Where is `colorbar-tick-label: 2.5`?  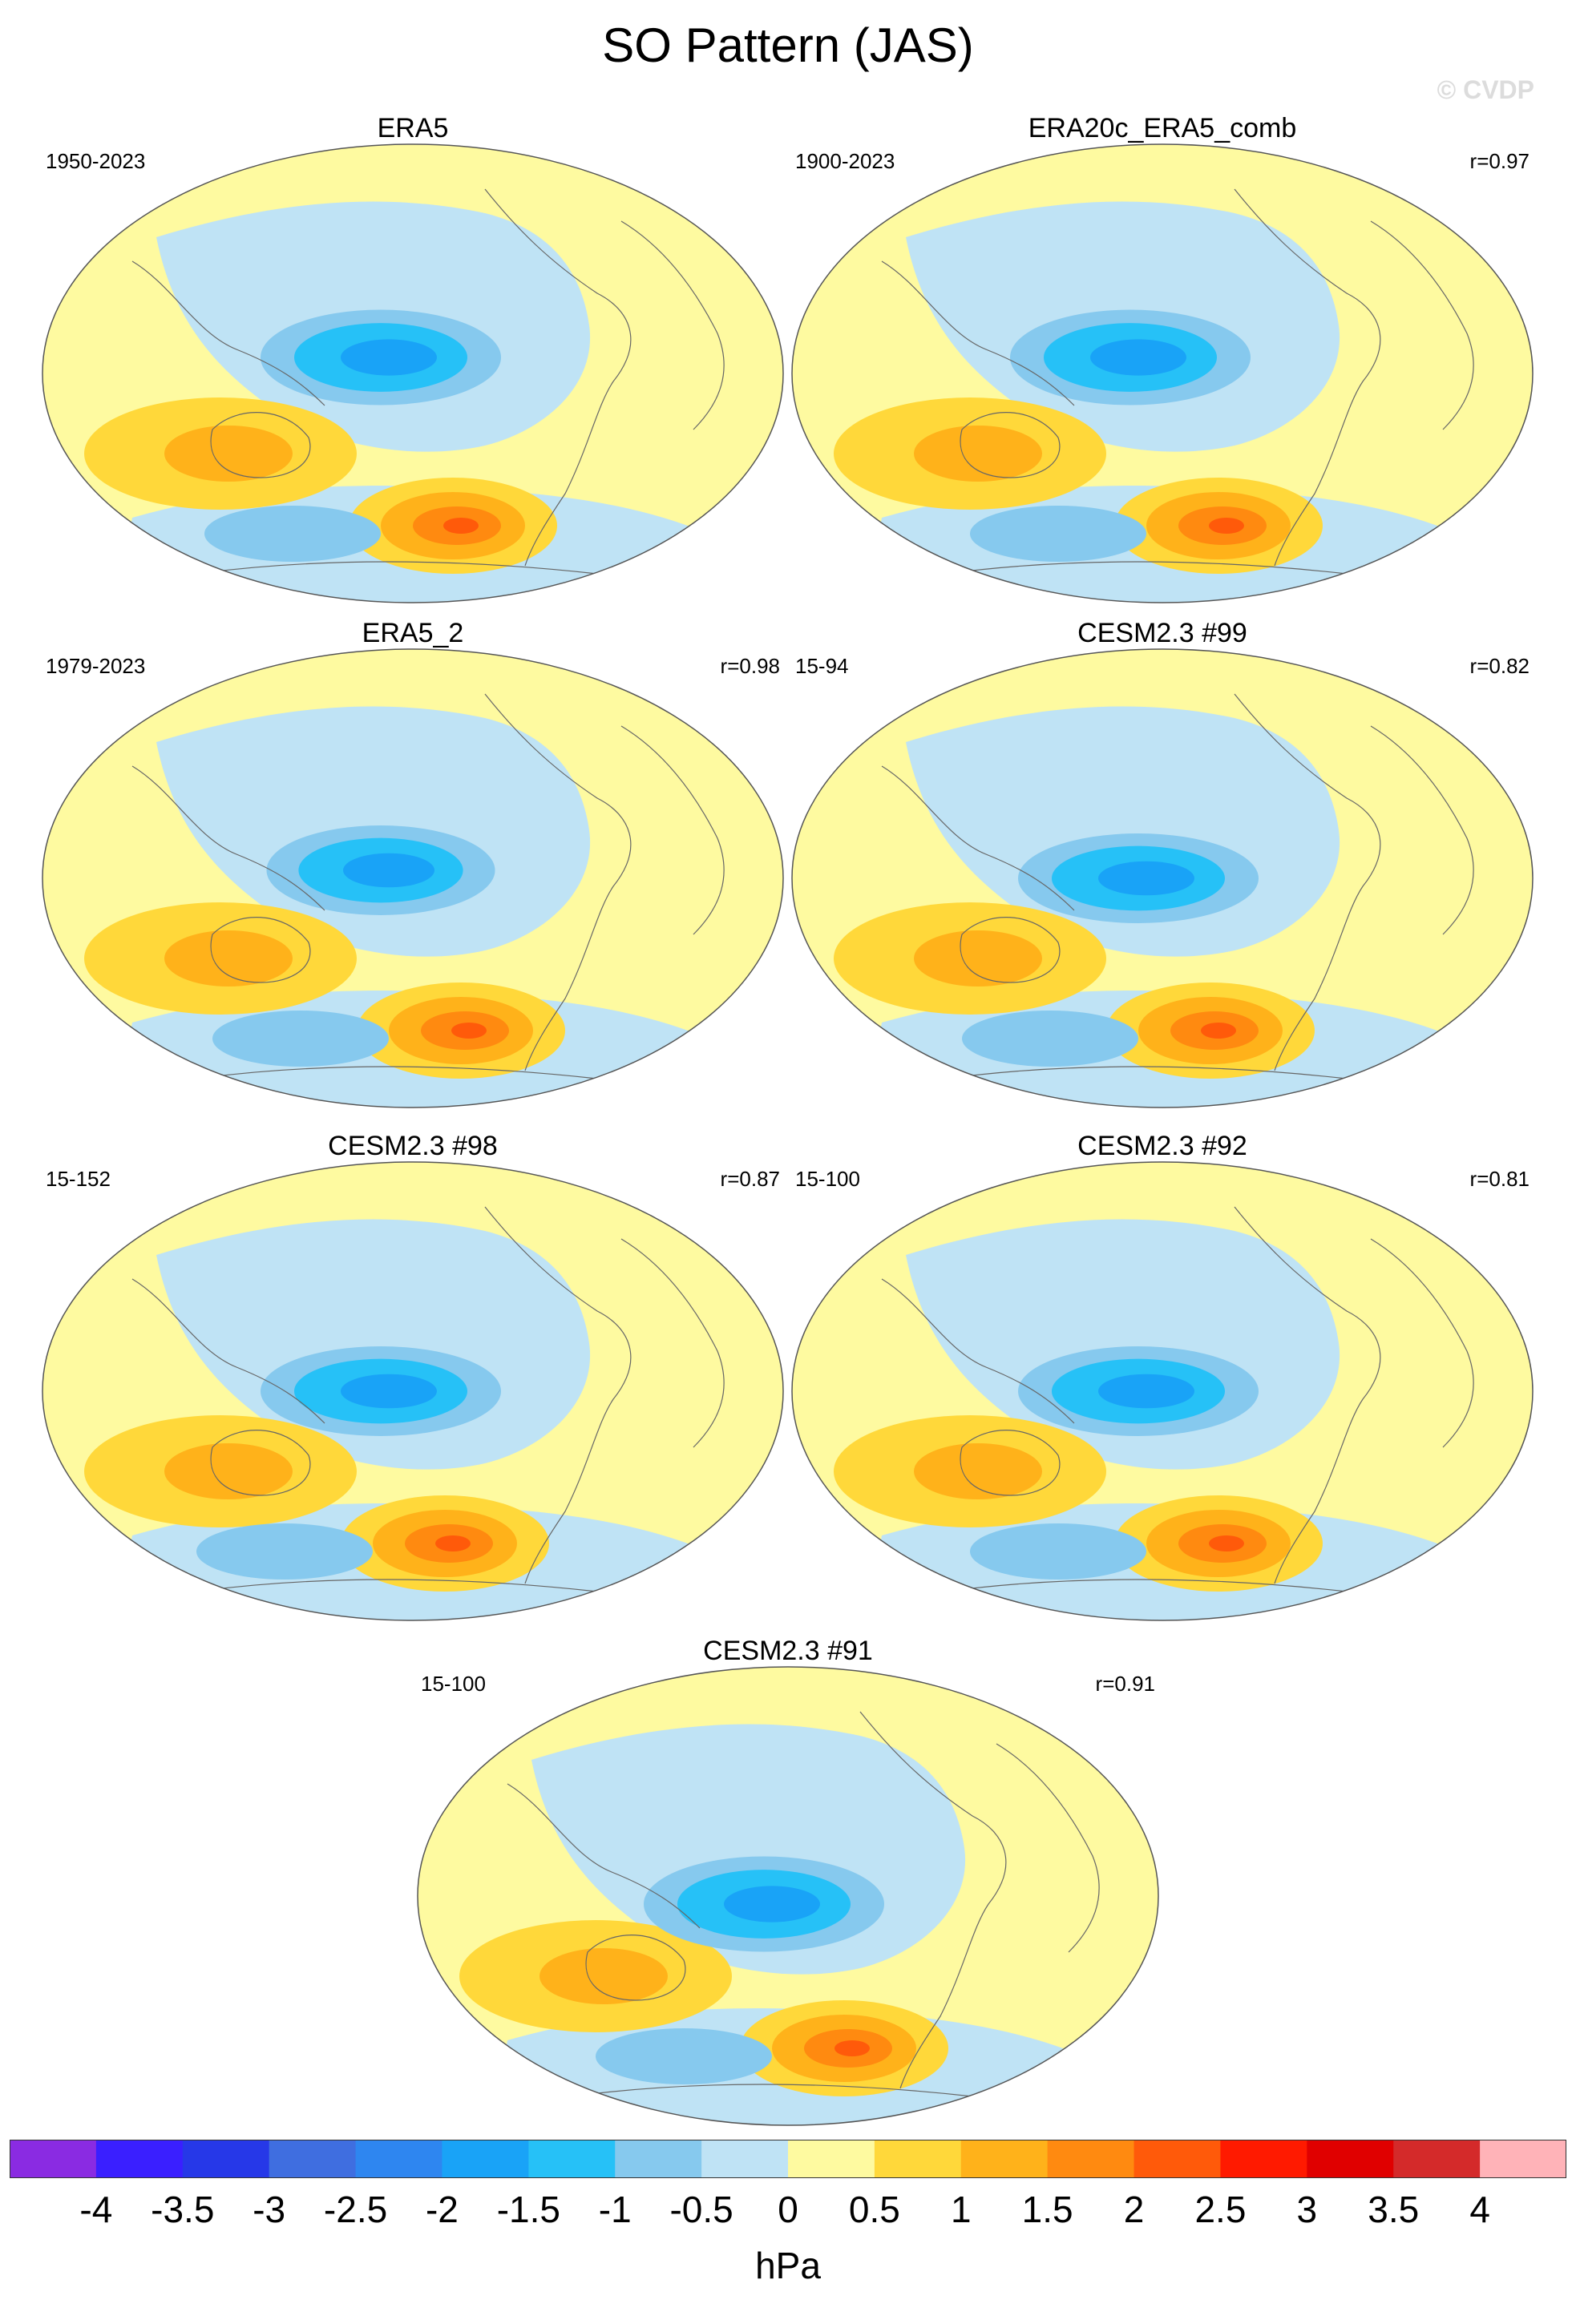
colorbar-tick-label: 2.5 is located at coordinates (1220, 2209).